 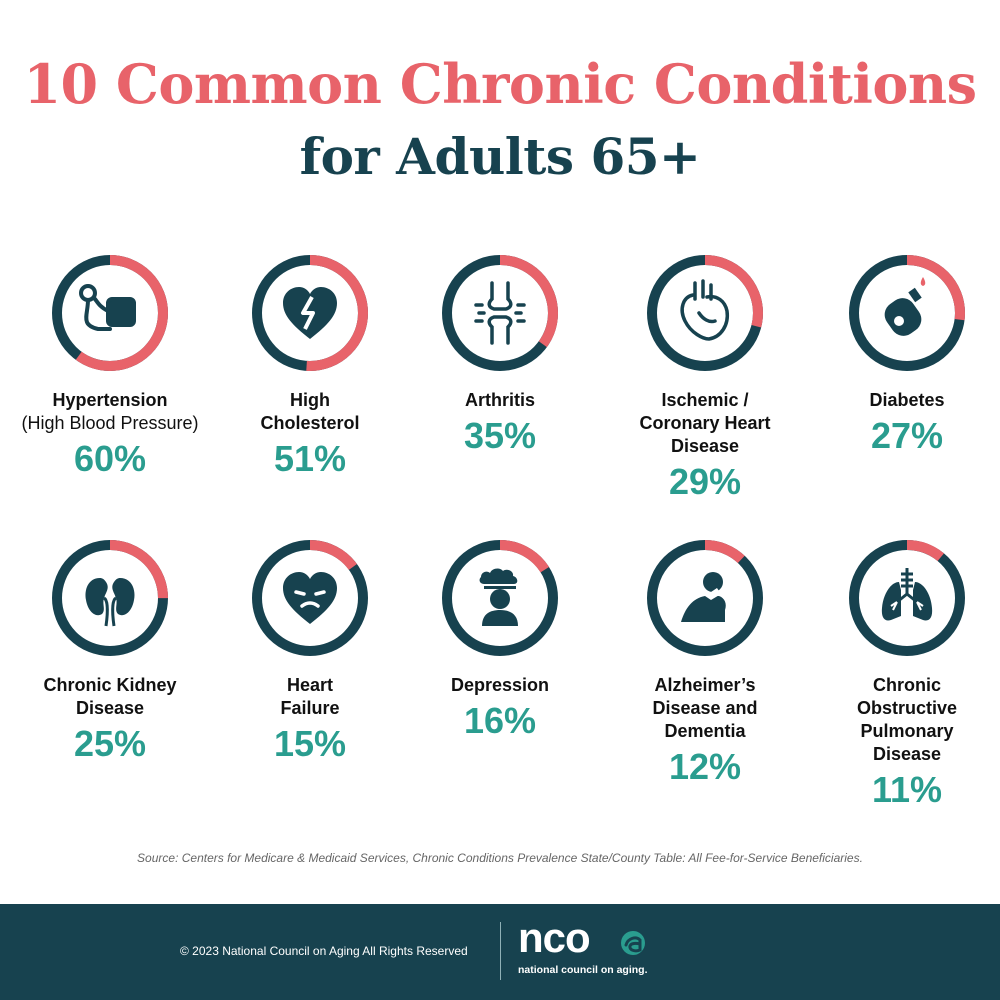 What do you see at coordinates (705, 708) in the screenshot?
I see `condition-label: Alzheimer’s Disease and Dementia` at bounding box center [705, 708].